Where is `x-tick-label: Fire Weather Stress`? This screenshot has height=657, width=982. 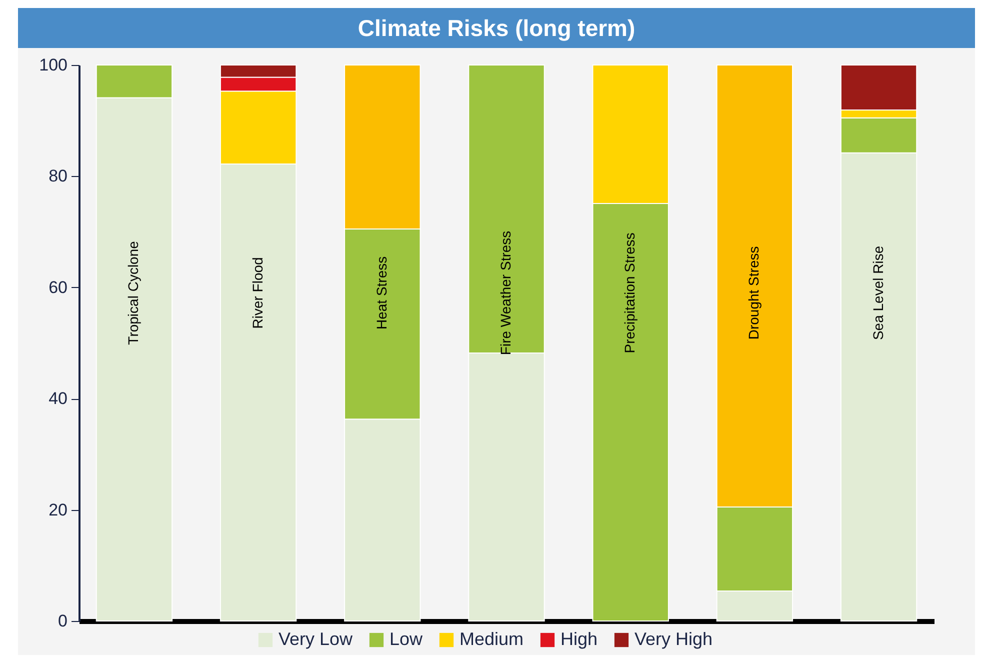
x-tick-label: Fire Weather Stress is located at coordinates (506, 293).